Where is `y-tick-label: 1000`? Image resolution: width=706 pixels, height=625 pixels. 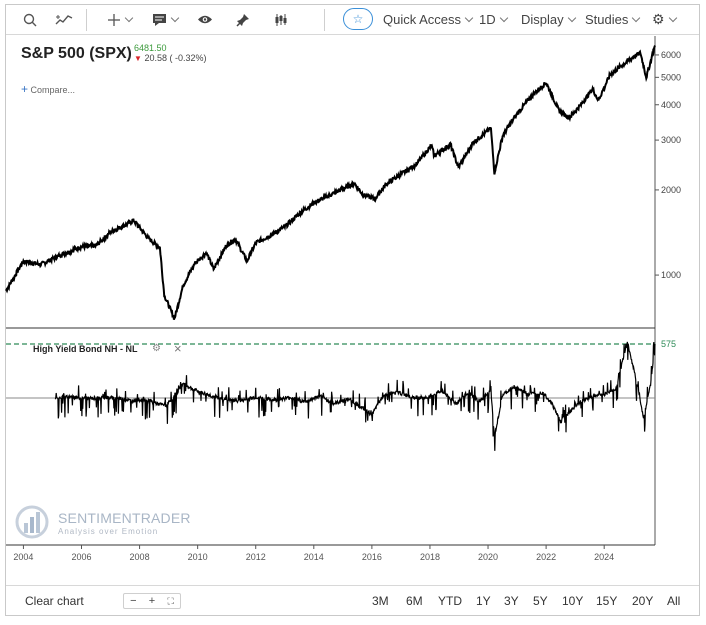 y-tick-label: 1000 is located at coordinates (671, 275).